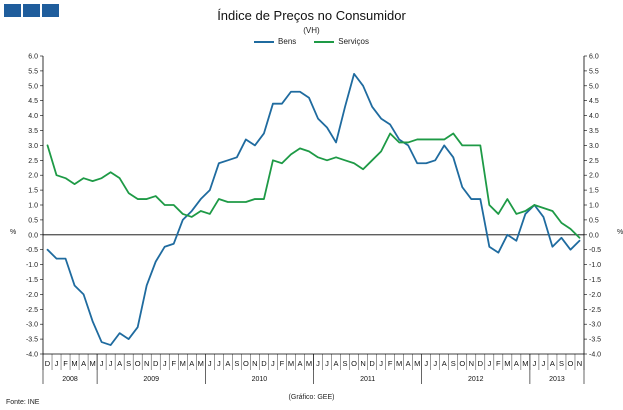  Describe the element at coordinates (595, 250) in the screenshot. I see `y-tick-label-right: -0.5` at that location.